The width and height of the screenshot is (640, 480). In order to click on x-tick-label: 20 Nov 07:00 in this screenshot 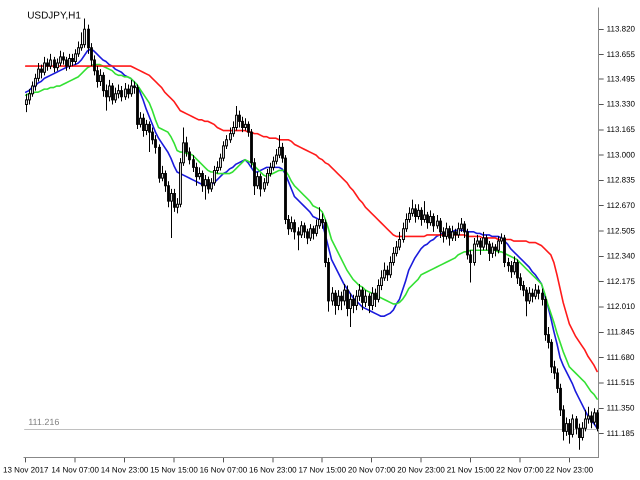, I will do `click(372, 469)`.